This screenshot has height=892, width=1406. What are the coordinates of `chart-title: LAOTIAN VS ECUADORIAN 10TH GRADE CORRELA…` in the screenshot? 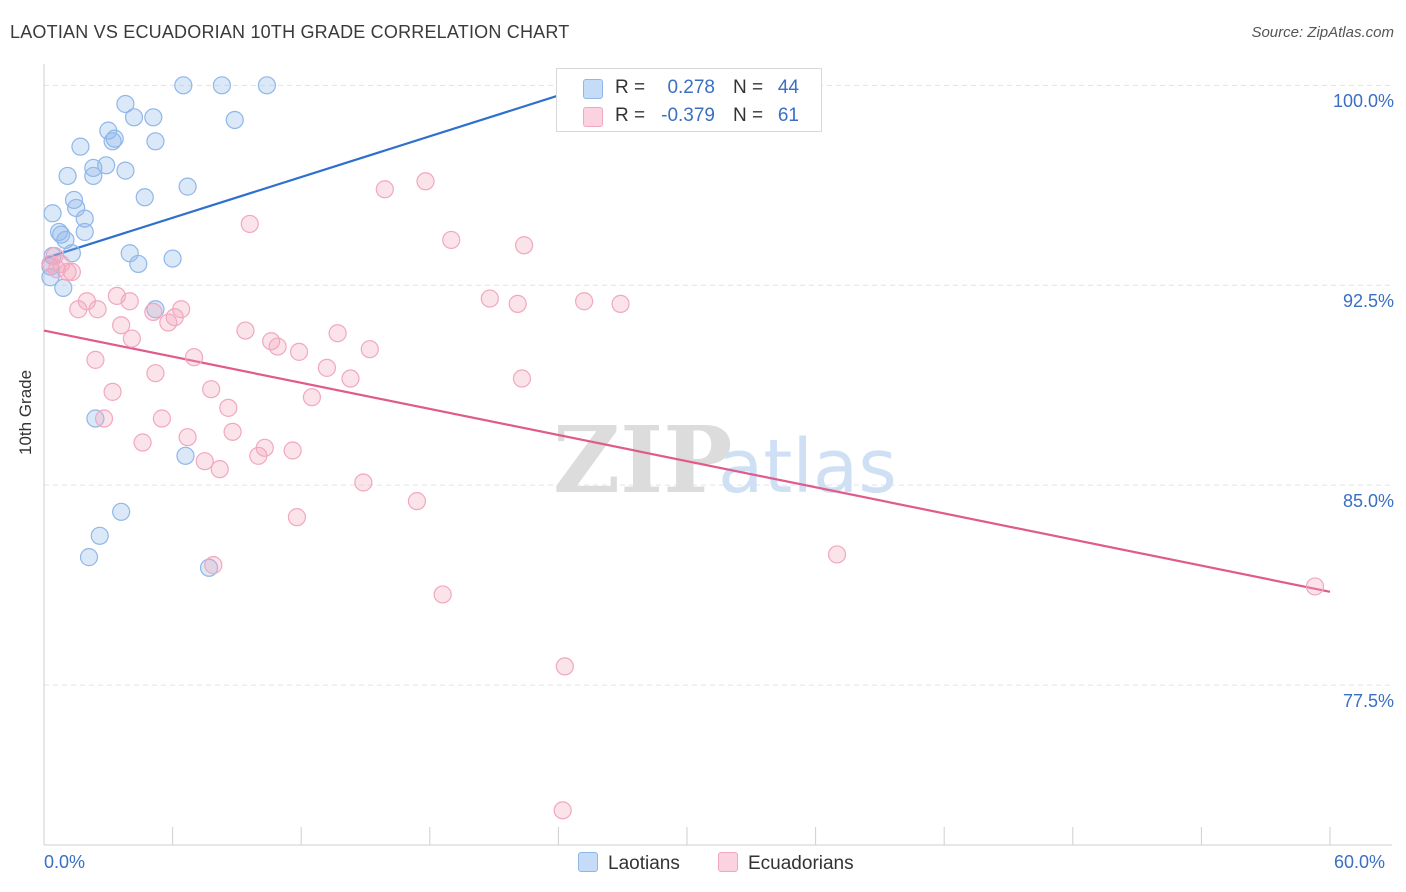 It's located at (290, 32).